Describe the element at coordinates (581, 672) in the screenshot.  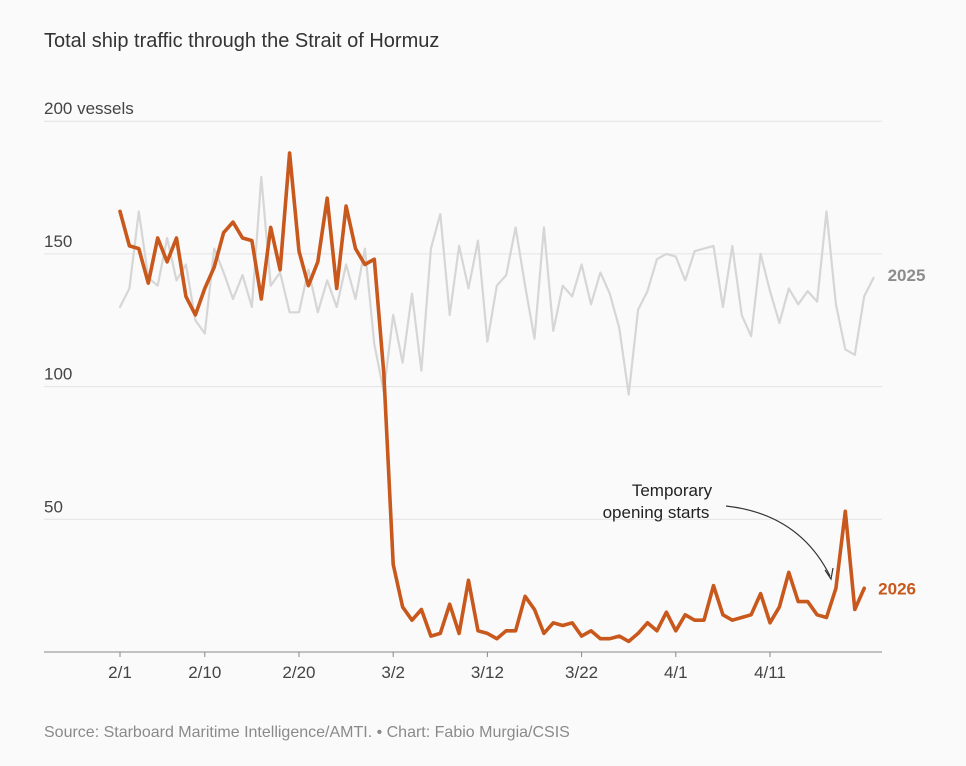
I see `x-tick-label: 3/22` at that location.